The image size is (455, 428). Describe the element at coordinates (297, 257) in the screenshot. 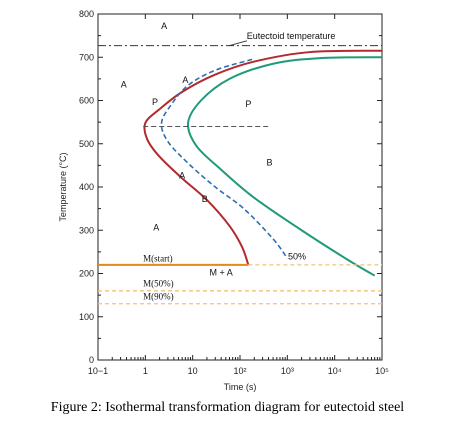

I see `fifty-percent-label: 50%` at that location.